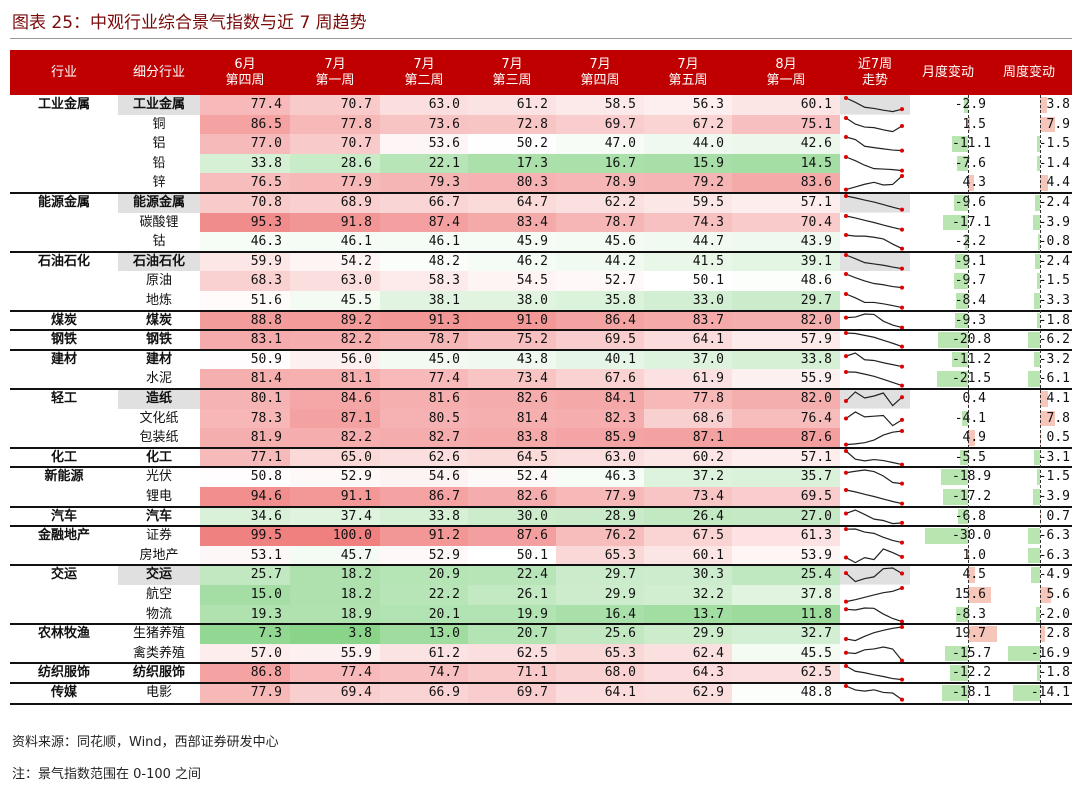 Image resolution: width=1080 pixels, height=791 pixels. I want to click on index-value-cell: 70.4, so click(786, 222).